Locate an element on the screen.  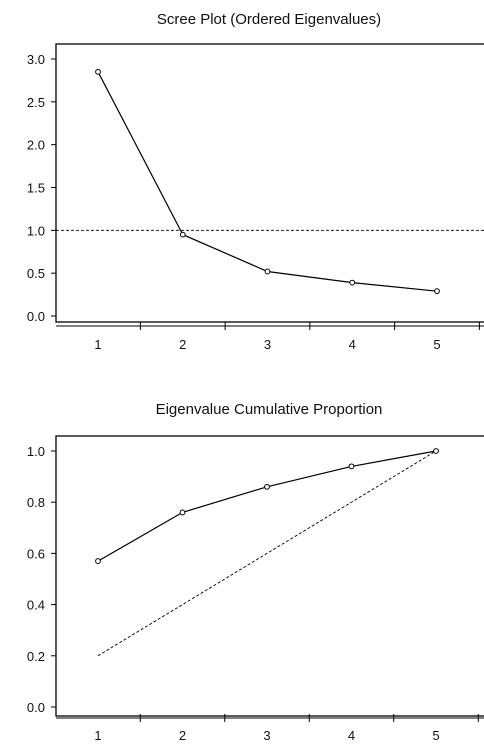
cumulative-y-tick-label: 1.0 is located at coordinates (36, 451).